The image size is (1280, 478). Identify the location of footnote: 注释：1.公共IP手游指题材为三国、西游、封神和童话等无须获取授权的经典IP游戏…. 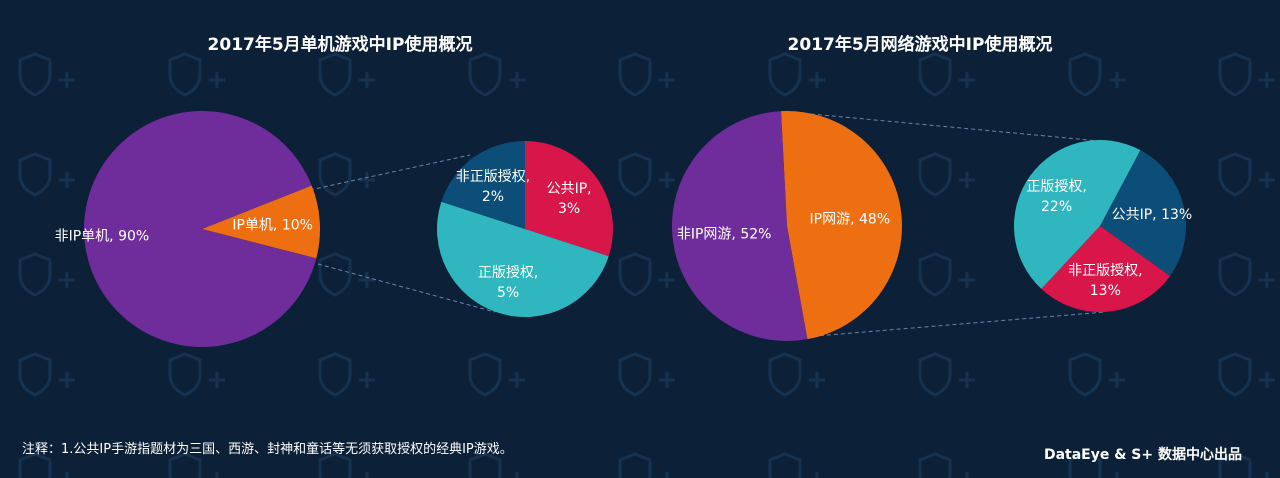
(267, 449).